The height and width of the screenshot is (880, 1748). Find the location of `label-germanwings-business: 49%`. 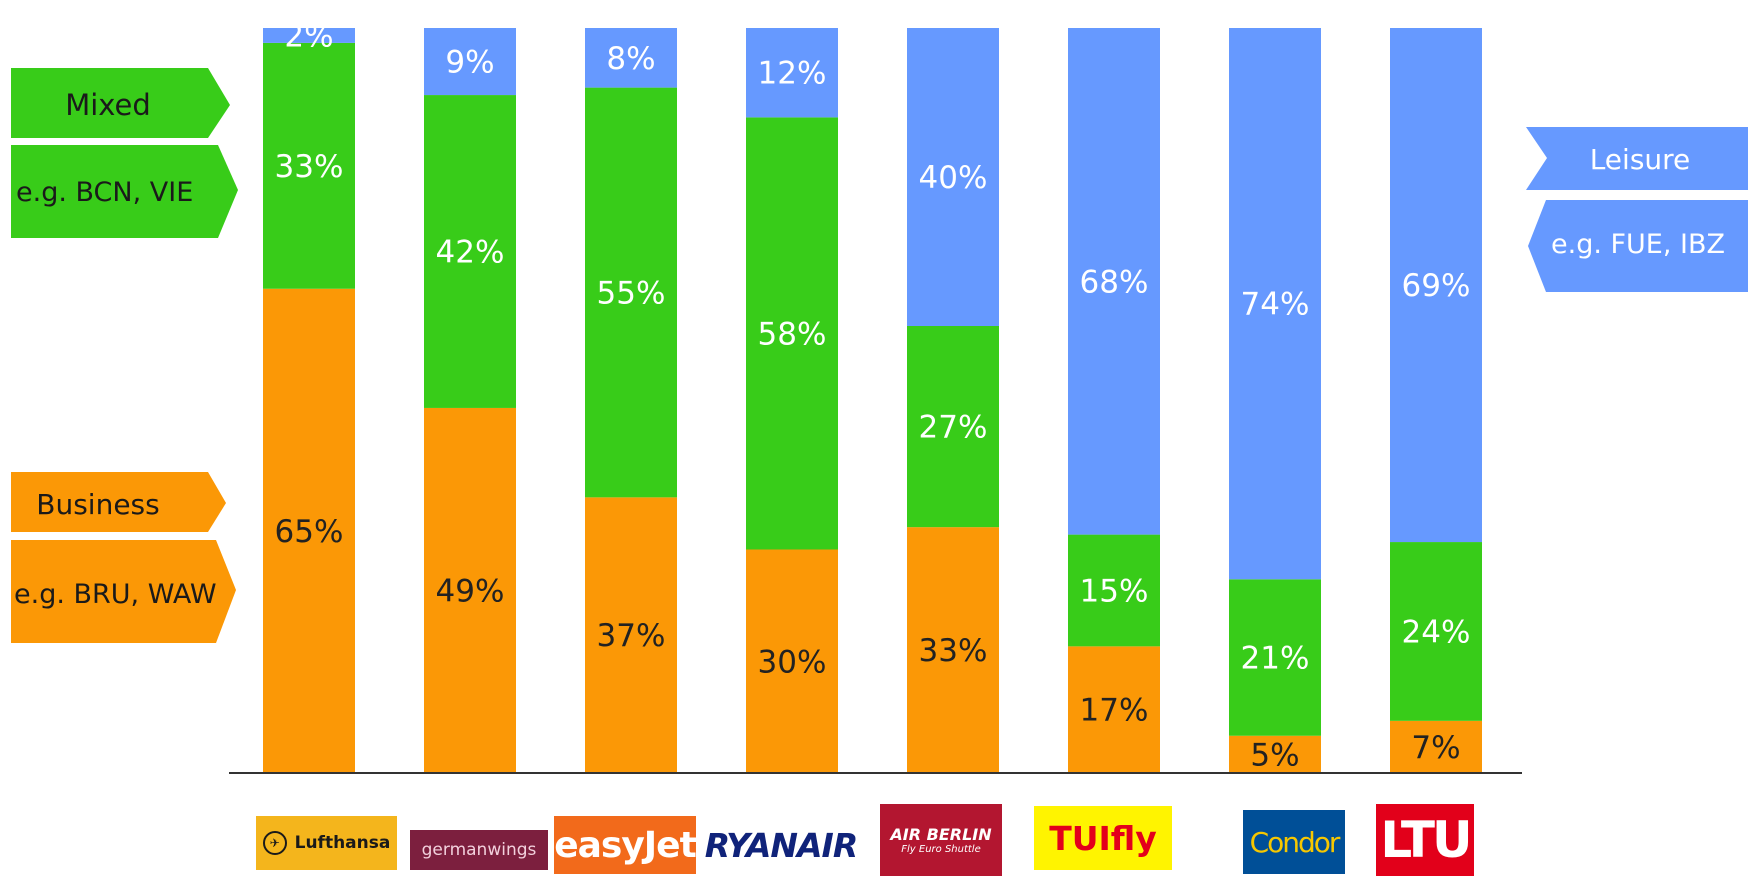

label-germanwings-business: 49% is located at coordinates (470, 591).